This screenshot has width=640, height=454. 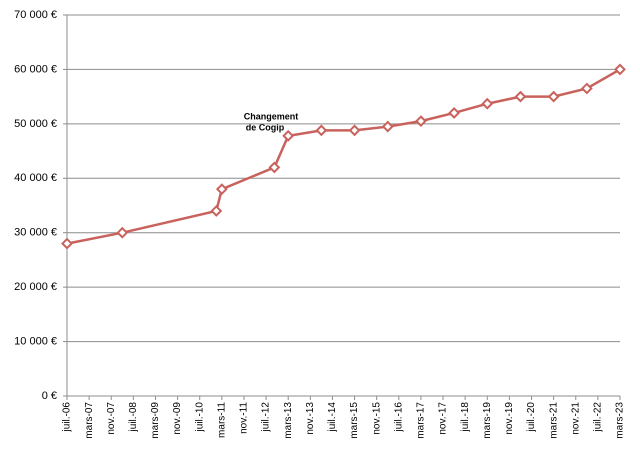 I want to click on x-tick-label: mars-19, so click(x=487, y=420).